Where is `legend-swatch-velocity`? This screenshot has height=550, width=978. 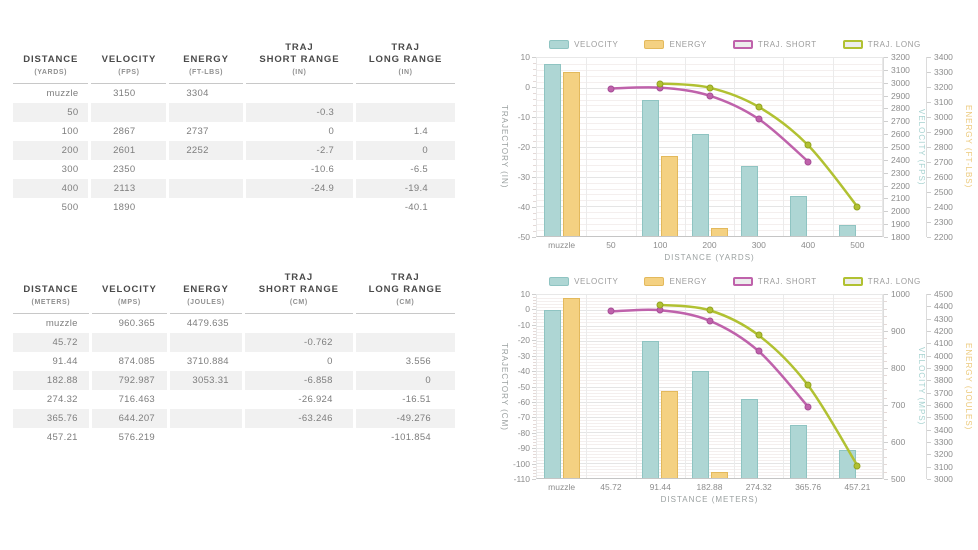
legend-swatch-velocity is located at coordinates (559, 44).